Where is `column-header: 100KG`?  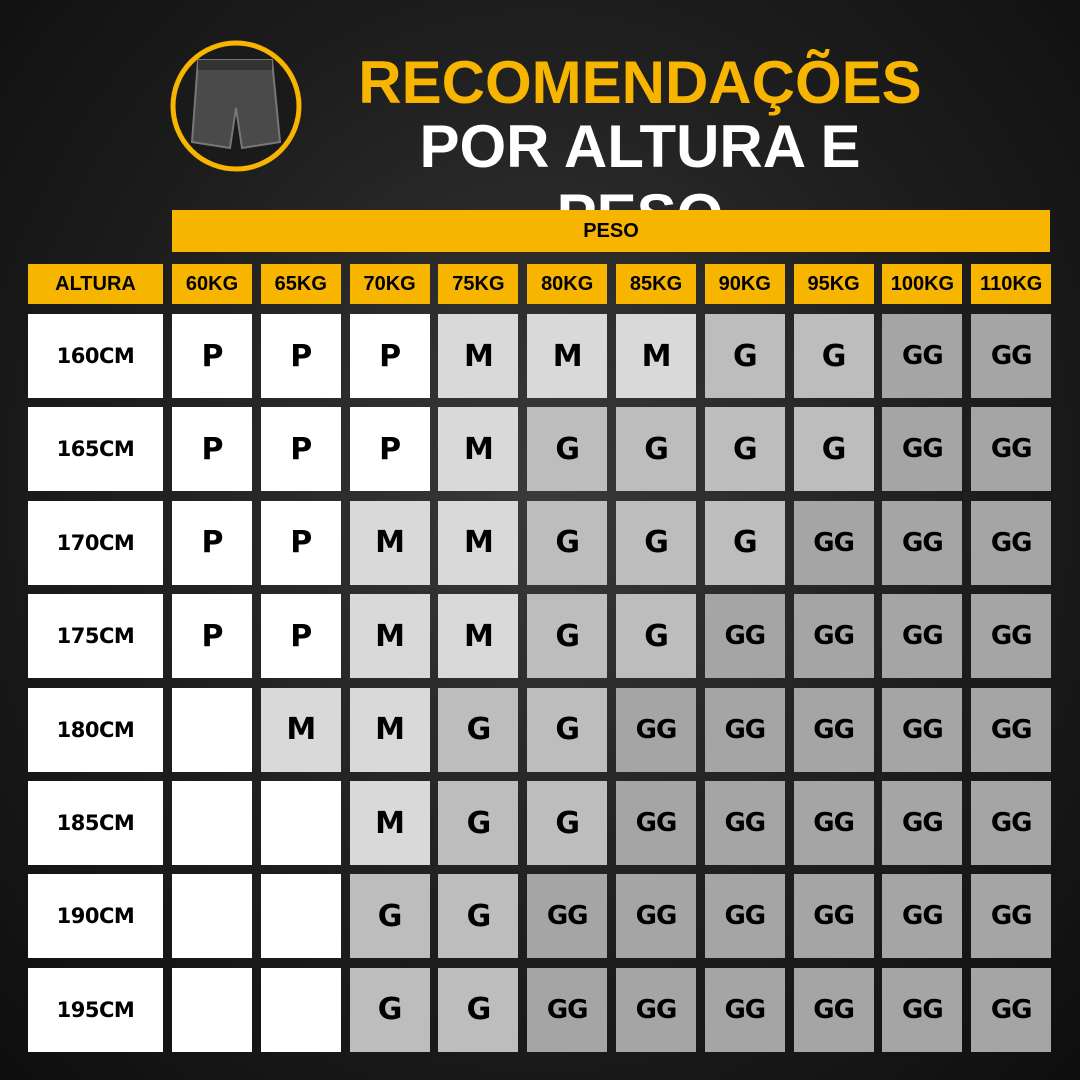 column-header: 100KG is located at coordinates (922, 284).